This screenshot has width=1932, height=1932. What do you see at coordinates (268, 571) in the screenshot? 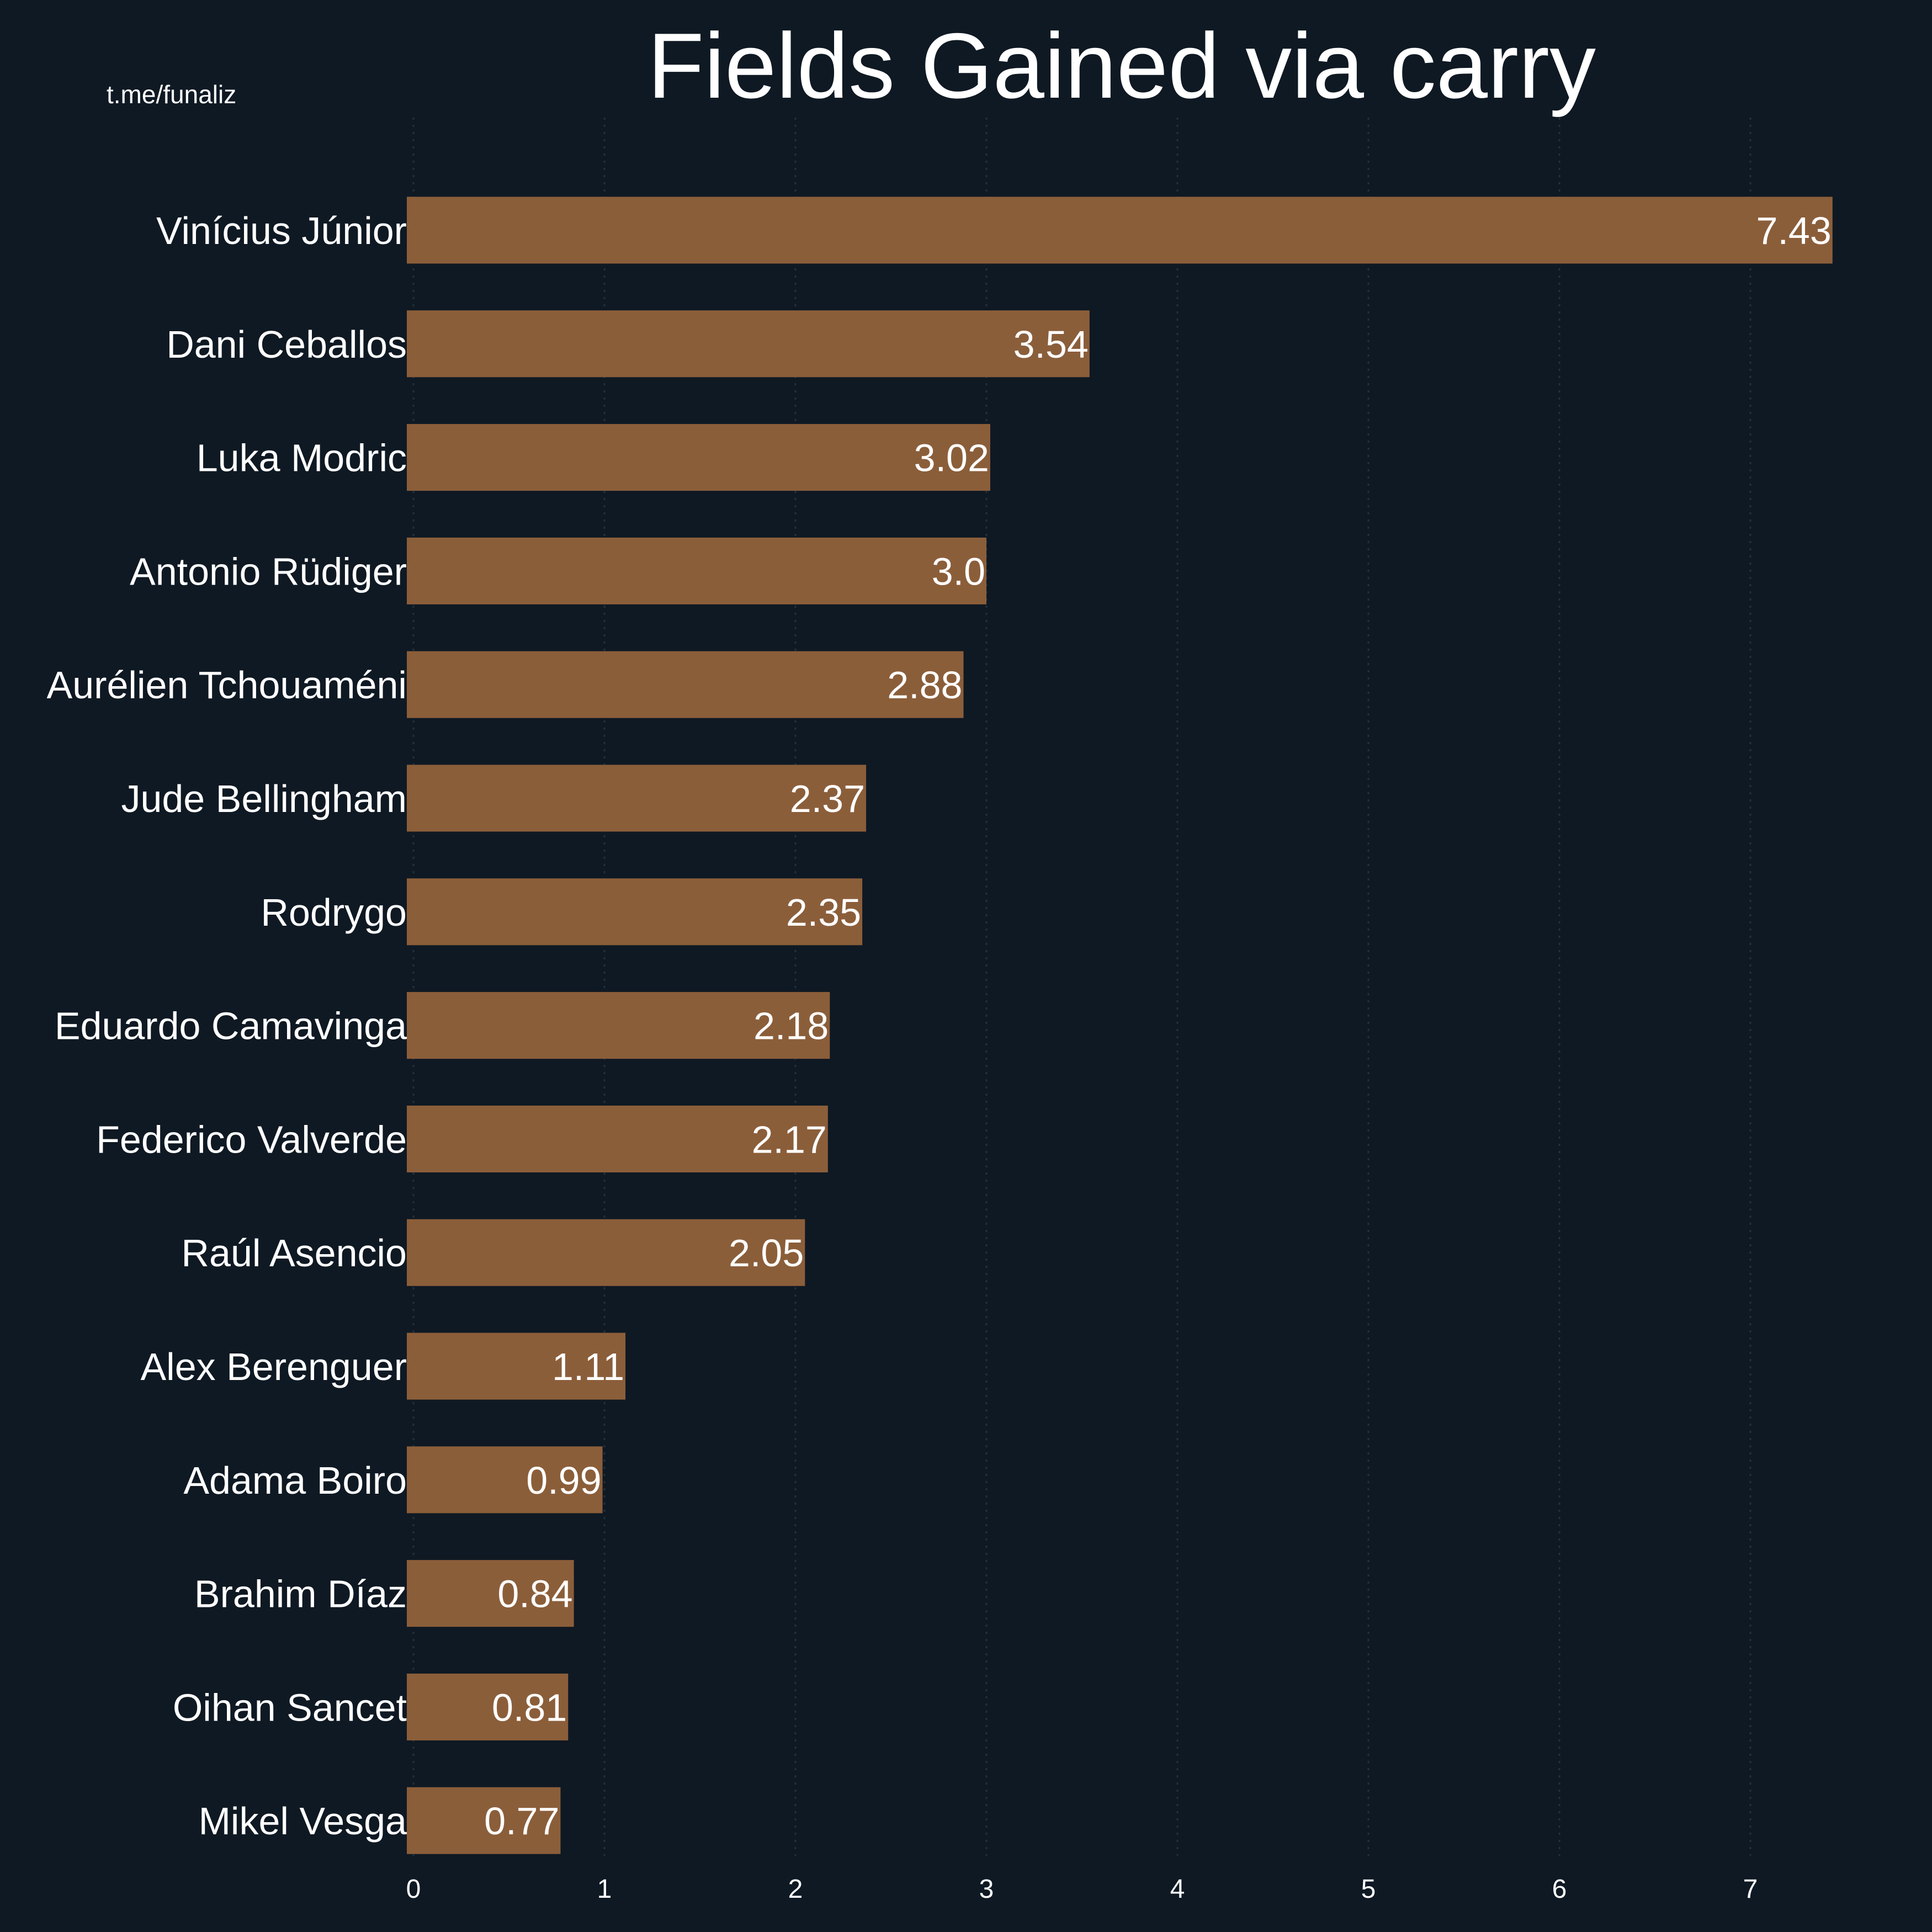
I see `y-category-label: Antonio Rüdiger` at bounding box center [268, 571].